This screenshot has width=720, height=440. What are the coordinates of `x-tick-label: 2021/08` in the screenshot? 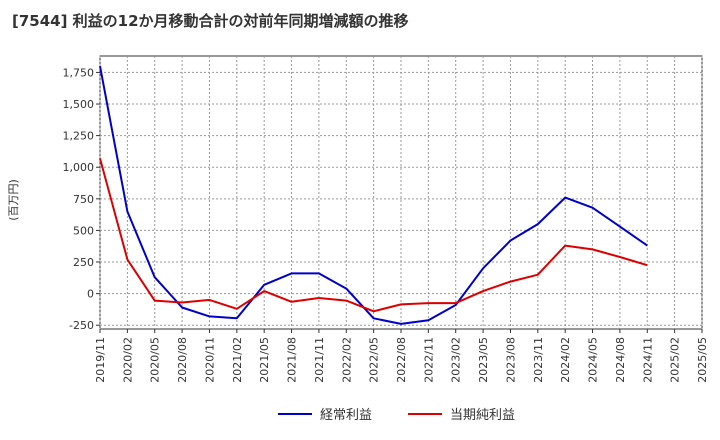 It's located at (292, 360).